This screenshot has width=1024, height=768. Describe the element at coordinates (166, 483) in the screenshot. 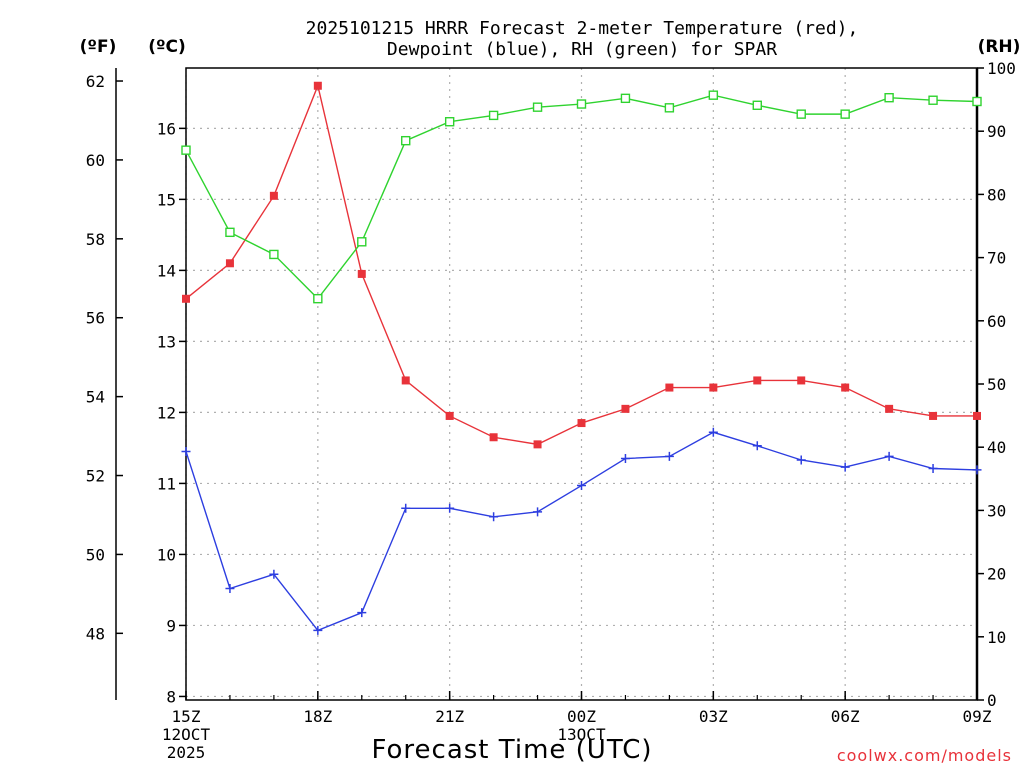

I see `celsius-tick-label: 11` at that location.